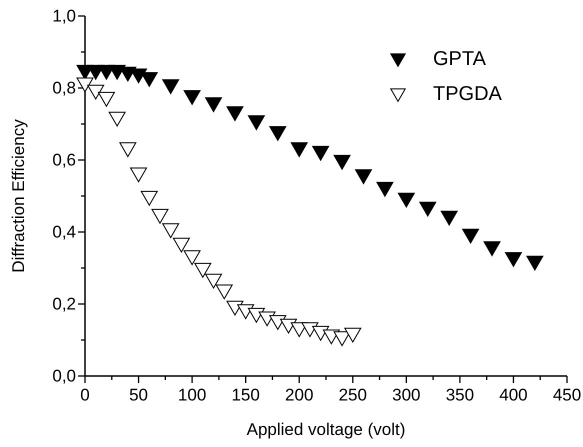 This screenshot has height=447, width=583. What do you see at coordinates (138, 394) in the screenshot?
I see `x-tick-label: 50` at bounding box center [138, 394].